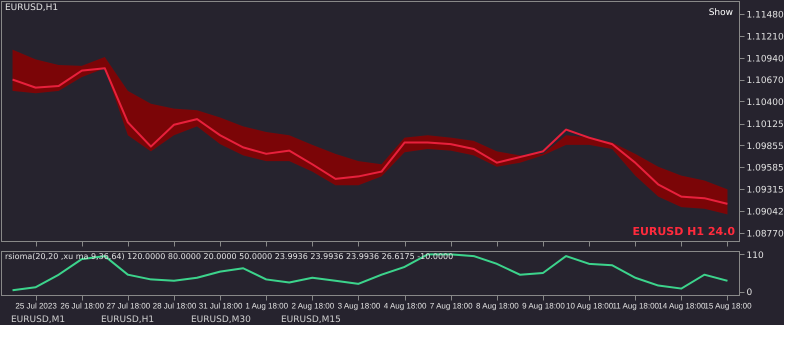  What do you see at coordinates (498, 306) in the screenshot?
I see `x-tick-label: 8 Aug 18:00` at bounding box center [498, 306].